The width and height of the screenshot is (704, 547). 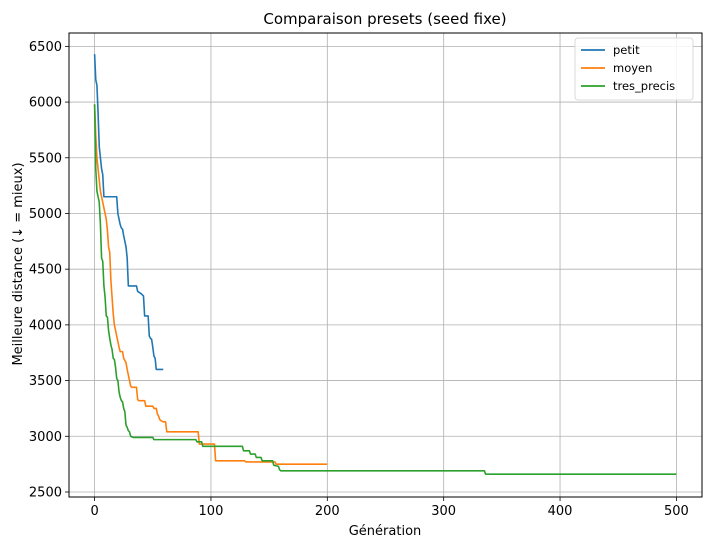 What do you see at coordinates (45, 437) in the screenshot?
I see `y-tick-label: 3000` at bounding box center [45, 437].